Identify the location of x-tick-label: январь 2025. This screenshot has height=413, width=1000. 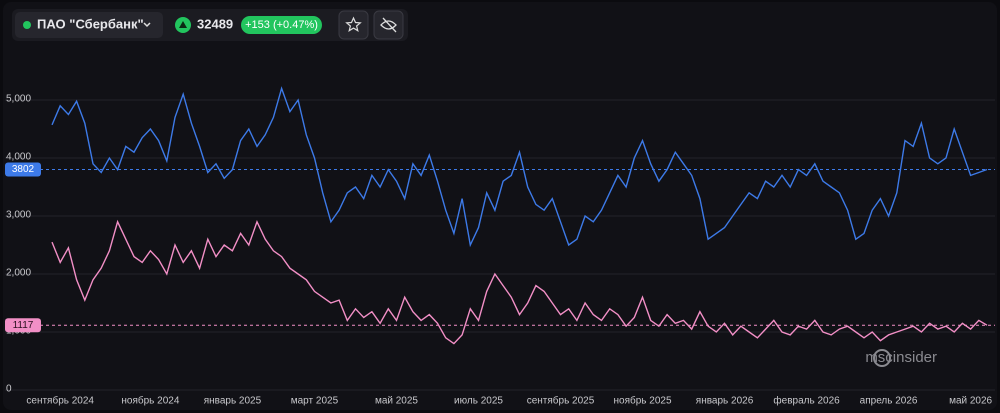
(233, 401).